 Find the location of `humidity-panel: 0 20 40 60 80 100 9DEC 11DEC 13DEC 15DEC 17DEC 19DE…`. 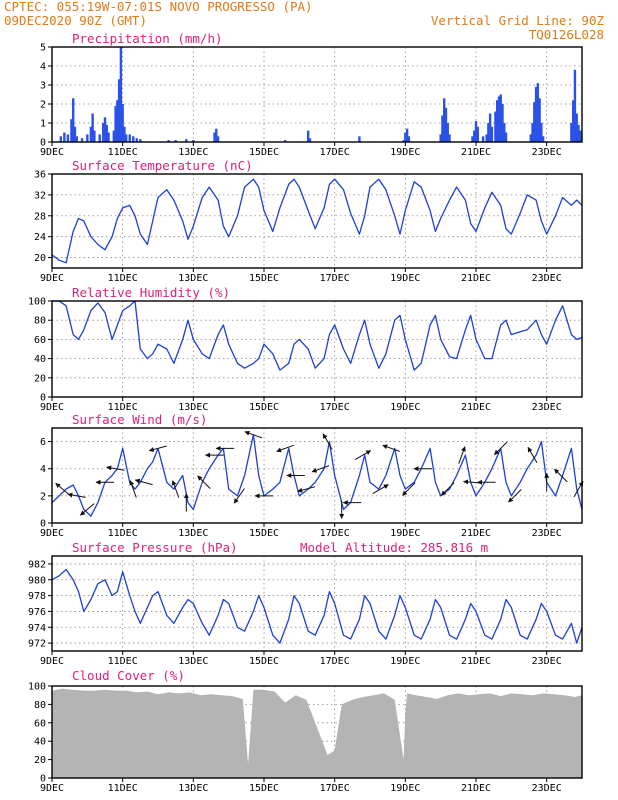

humidity-panel: 0 20 40 60 80 100 9DEC 11DEC 13DEC 15DEC 17DEC 19DE… is located at coordinates (305, 349).